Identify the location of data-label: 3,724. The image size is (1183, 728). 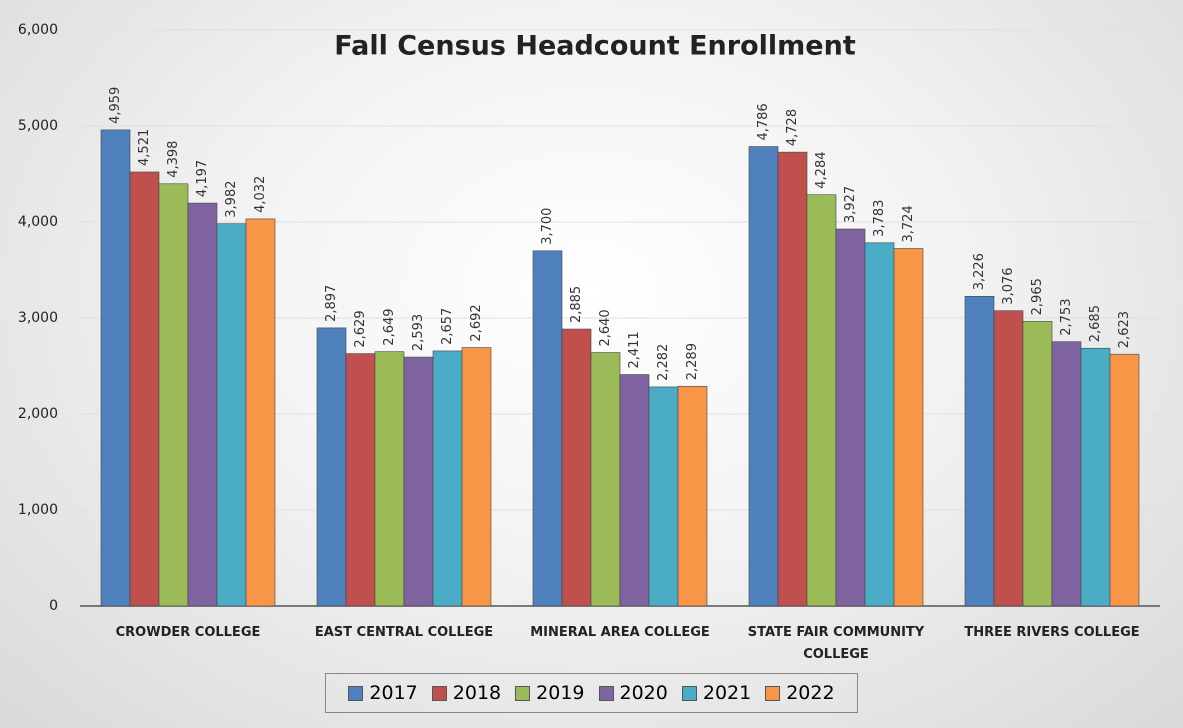
(908, 223).